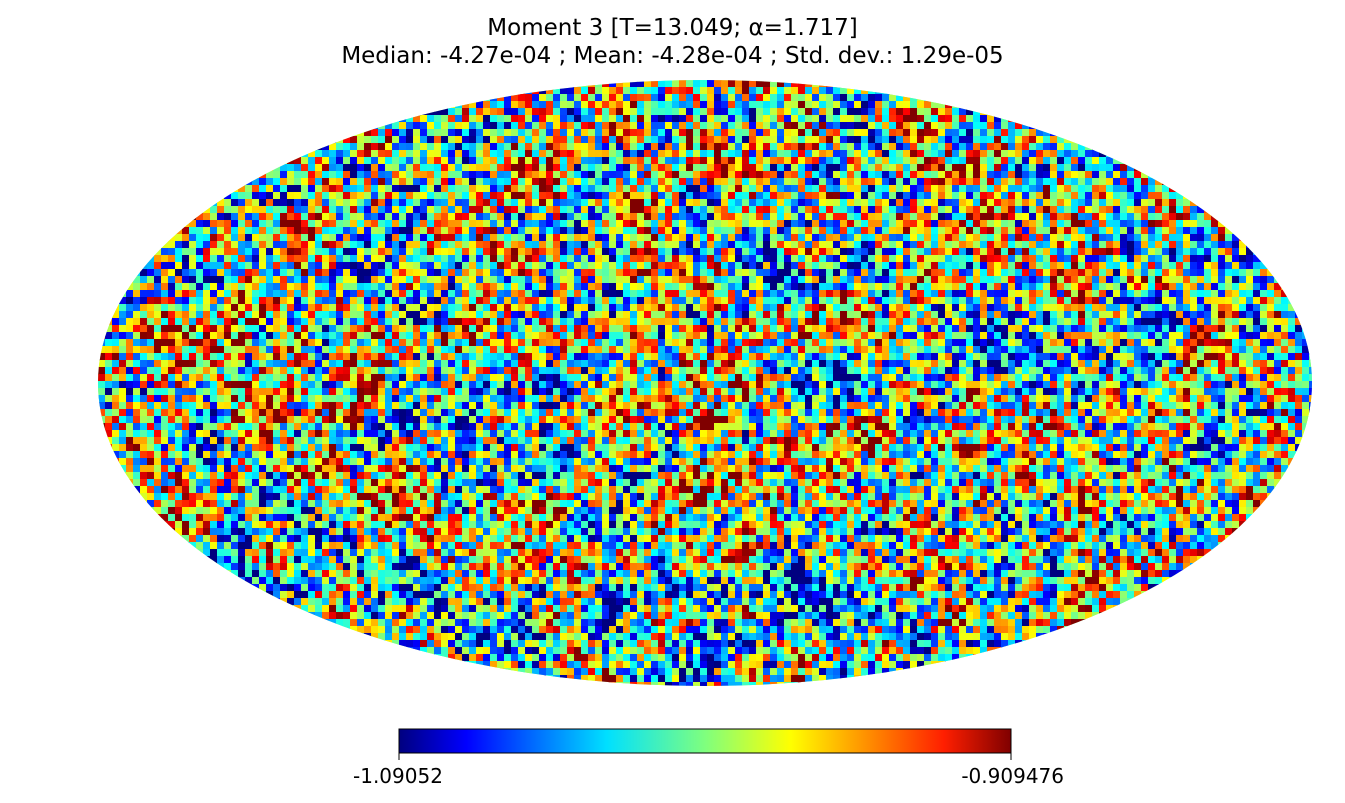 This screenshot has width=1345, height=803. I want to click on chart-title: Moment 3 [T=13.049; α=1.717], so click(672, 28).